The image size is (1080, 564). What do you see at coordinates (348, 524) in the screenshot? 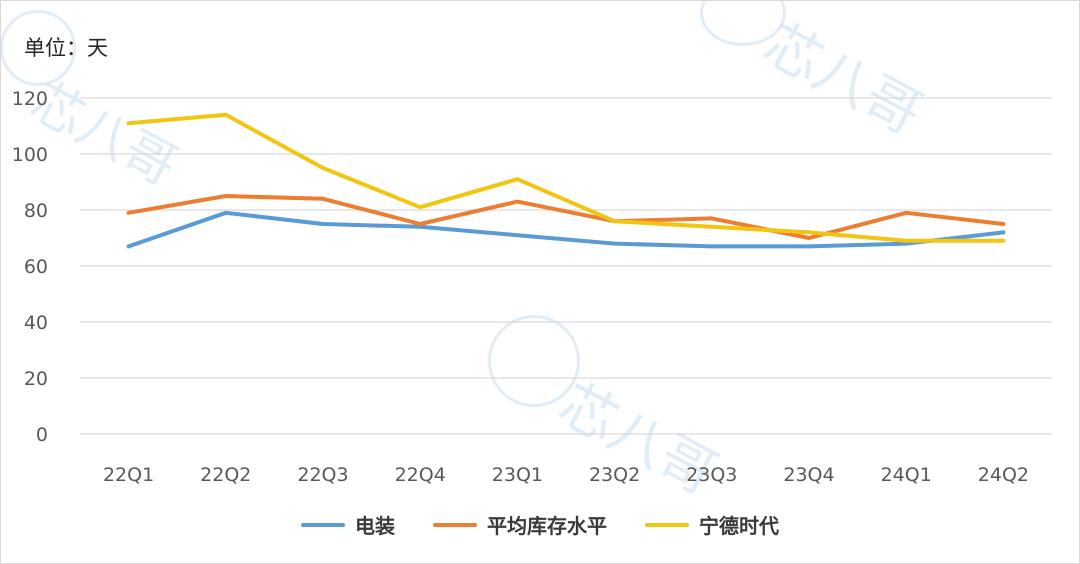
I see `legend-item-denso: 电装` at bounding box center [348, 524].